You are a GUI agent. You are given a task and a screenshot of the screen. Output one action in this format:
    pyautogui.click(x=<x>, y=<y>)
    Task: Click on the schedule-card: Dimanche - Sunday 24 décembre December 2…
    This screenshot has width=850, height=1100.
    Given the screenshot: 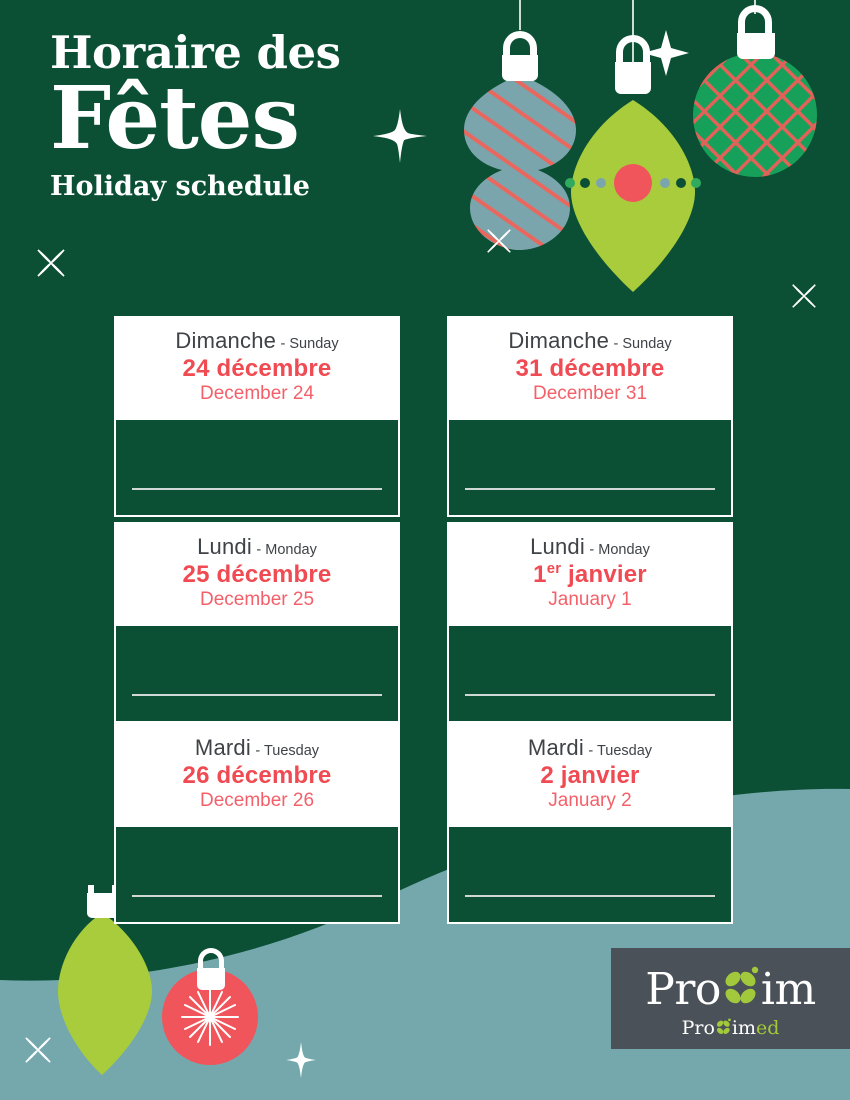 What is the action you would take?
    pyautogui.click(x=257, y=416)
    